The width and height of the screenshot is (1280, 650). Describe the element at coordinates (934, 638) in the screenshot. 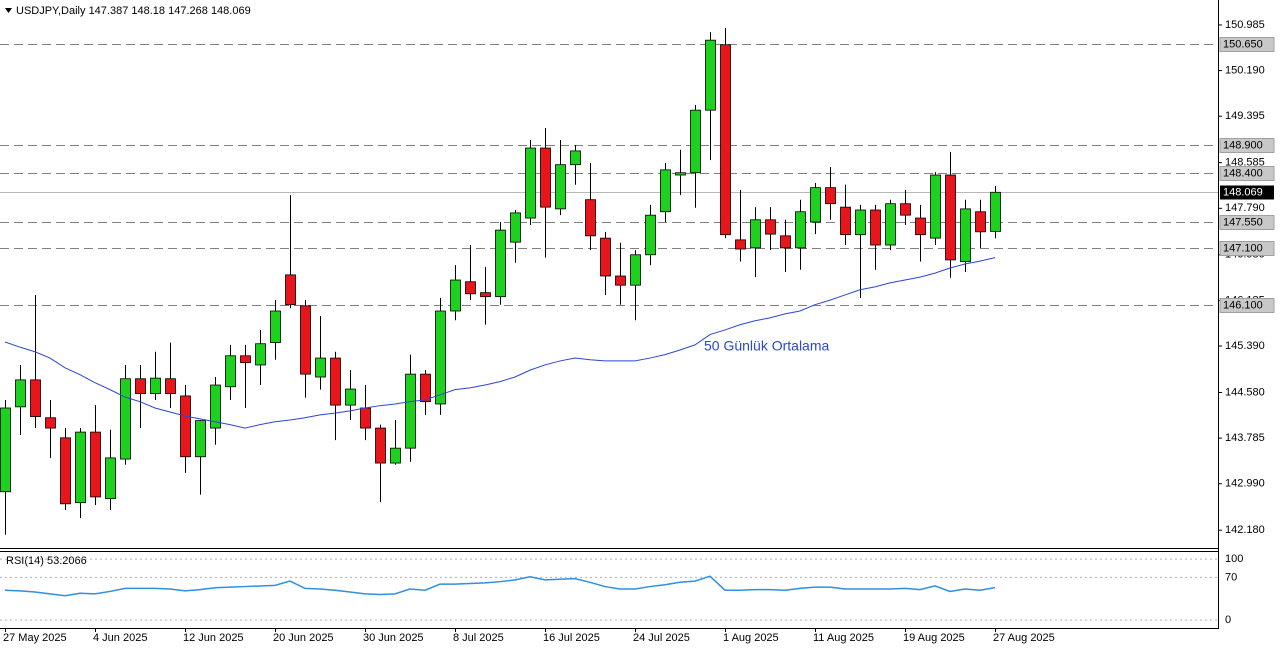

I see `x-tick-label: 19 Aug 2025` at that location.